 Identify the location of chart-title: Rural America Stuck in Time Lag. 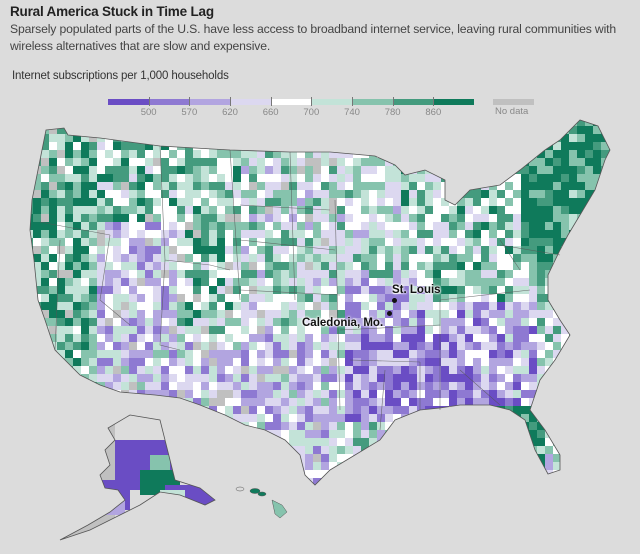
(112, 11).